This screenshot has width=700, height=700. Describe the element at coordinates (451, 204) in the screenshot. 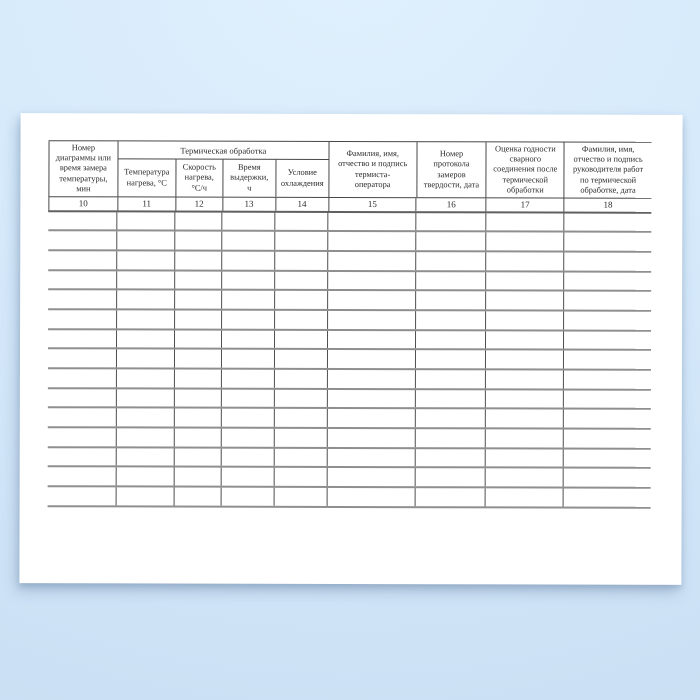

I see `column-number-16: 16` at that location.